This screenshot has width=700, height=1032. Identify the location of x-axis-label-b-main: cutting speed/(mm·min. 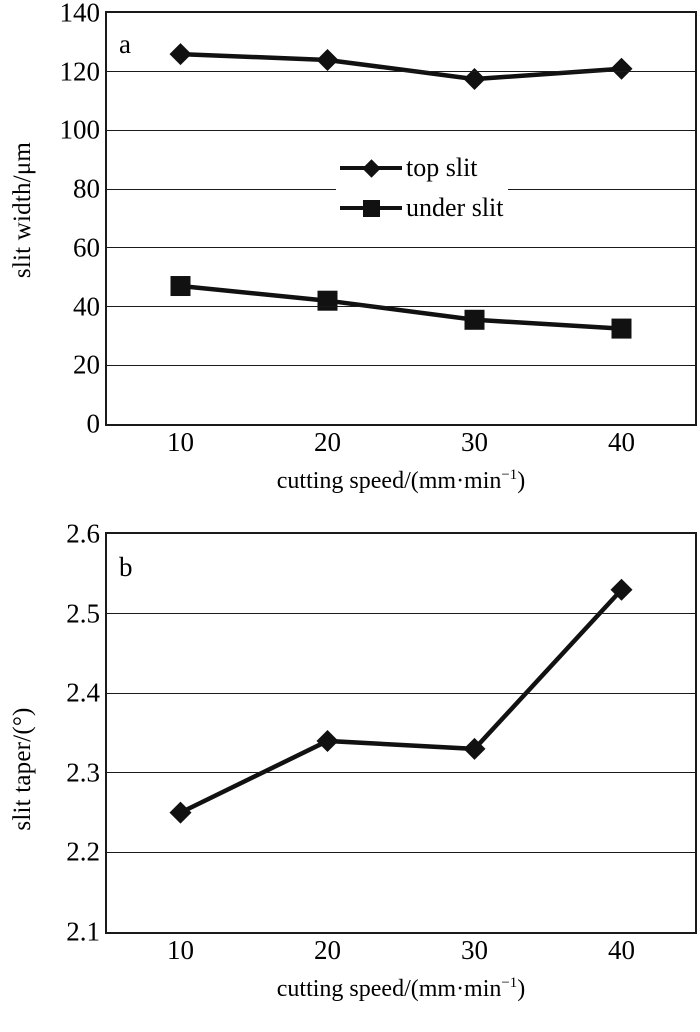
(389, 989).